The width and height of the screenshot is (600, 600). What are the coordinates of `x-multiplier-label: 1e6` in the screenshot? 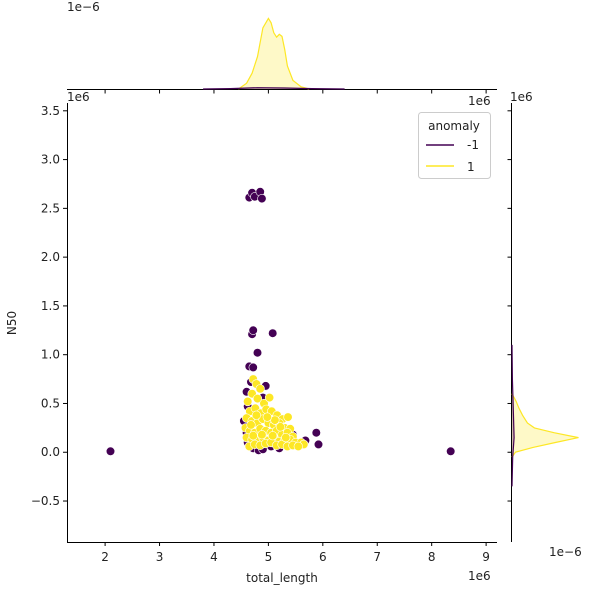 It's located at (479, 576).